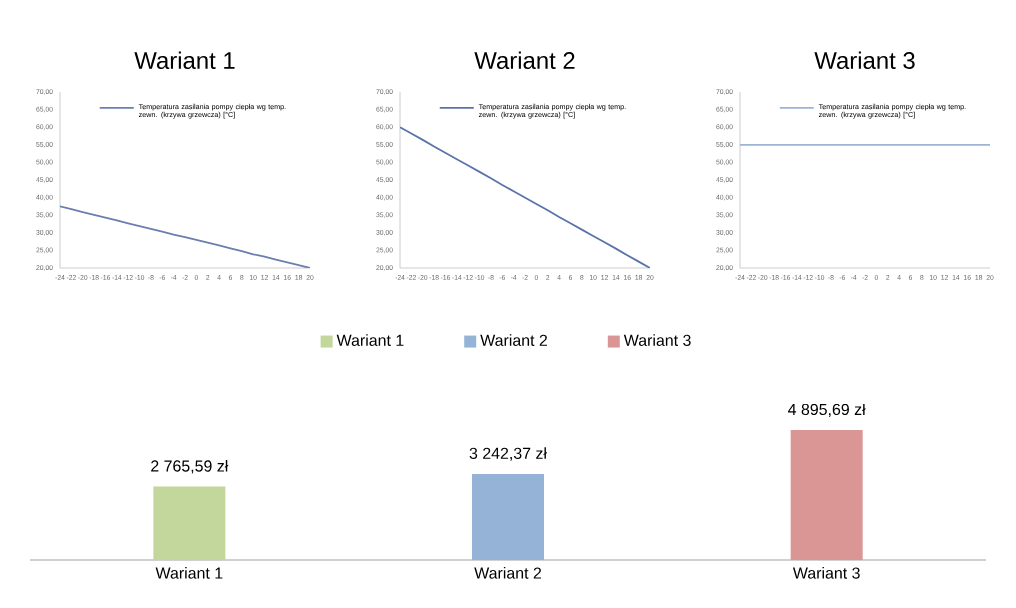 The width and height of the screenshot is (1016, 608). What do you see at coordinates (864, 60) in the screenshot?
I see `chart-title: Wariant 3` at bounding box center [864, 60].